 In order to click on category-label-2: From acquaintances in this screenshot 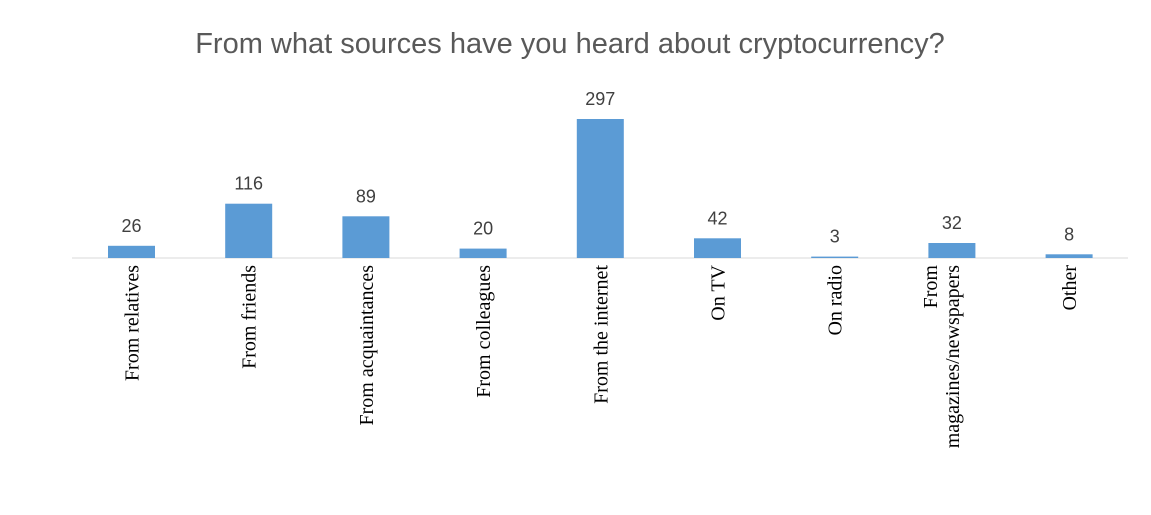, I will do `click(367, 345)`.